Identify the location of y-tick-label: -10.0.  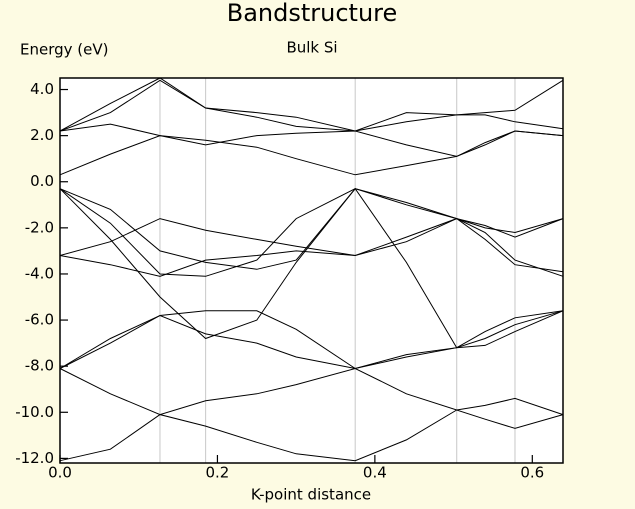
(34, 412).